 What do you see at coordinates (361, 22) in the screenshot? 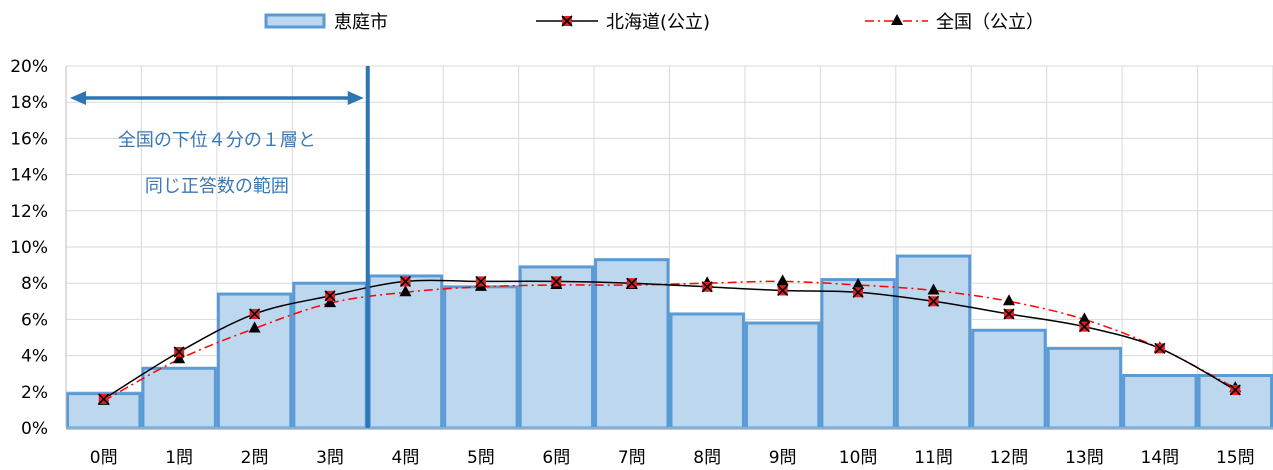
I see `legend-label: 恵庭市` at bounding box center [361, 22].